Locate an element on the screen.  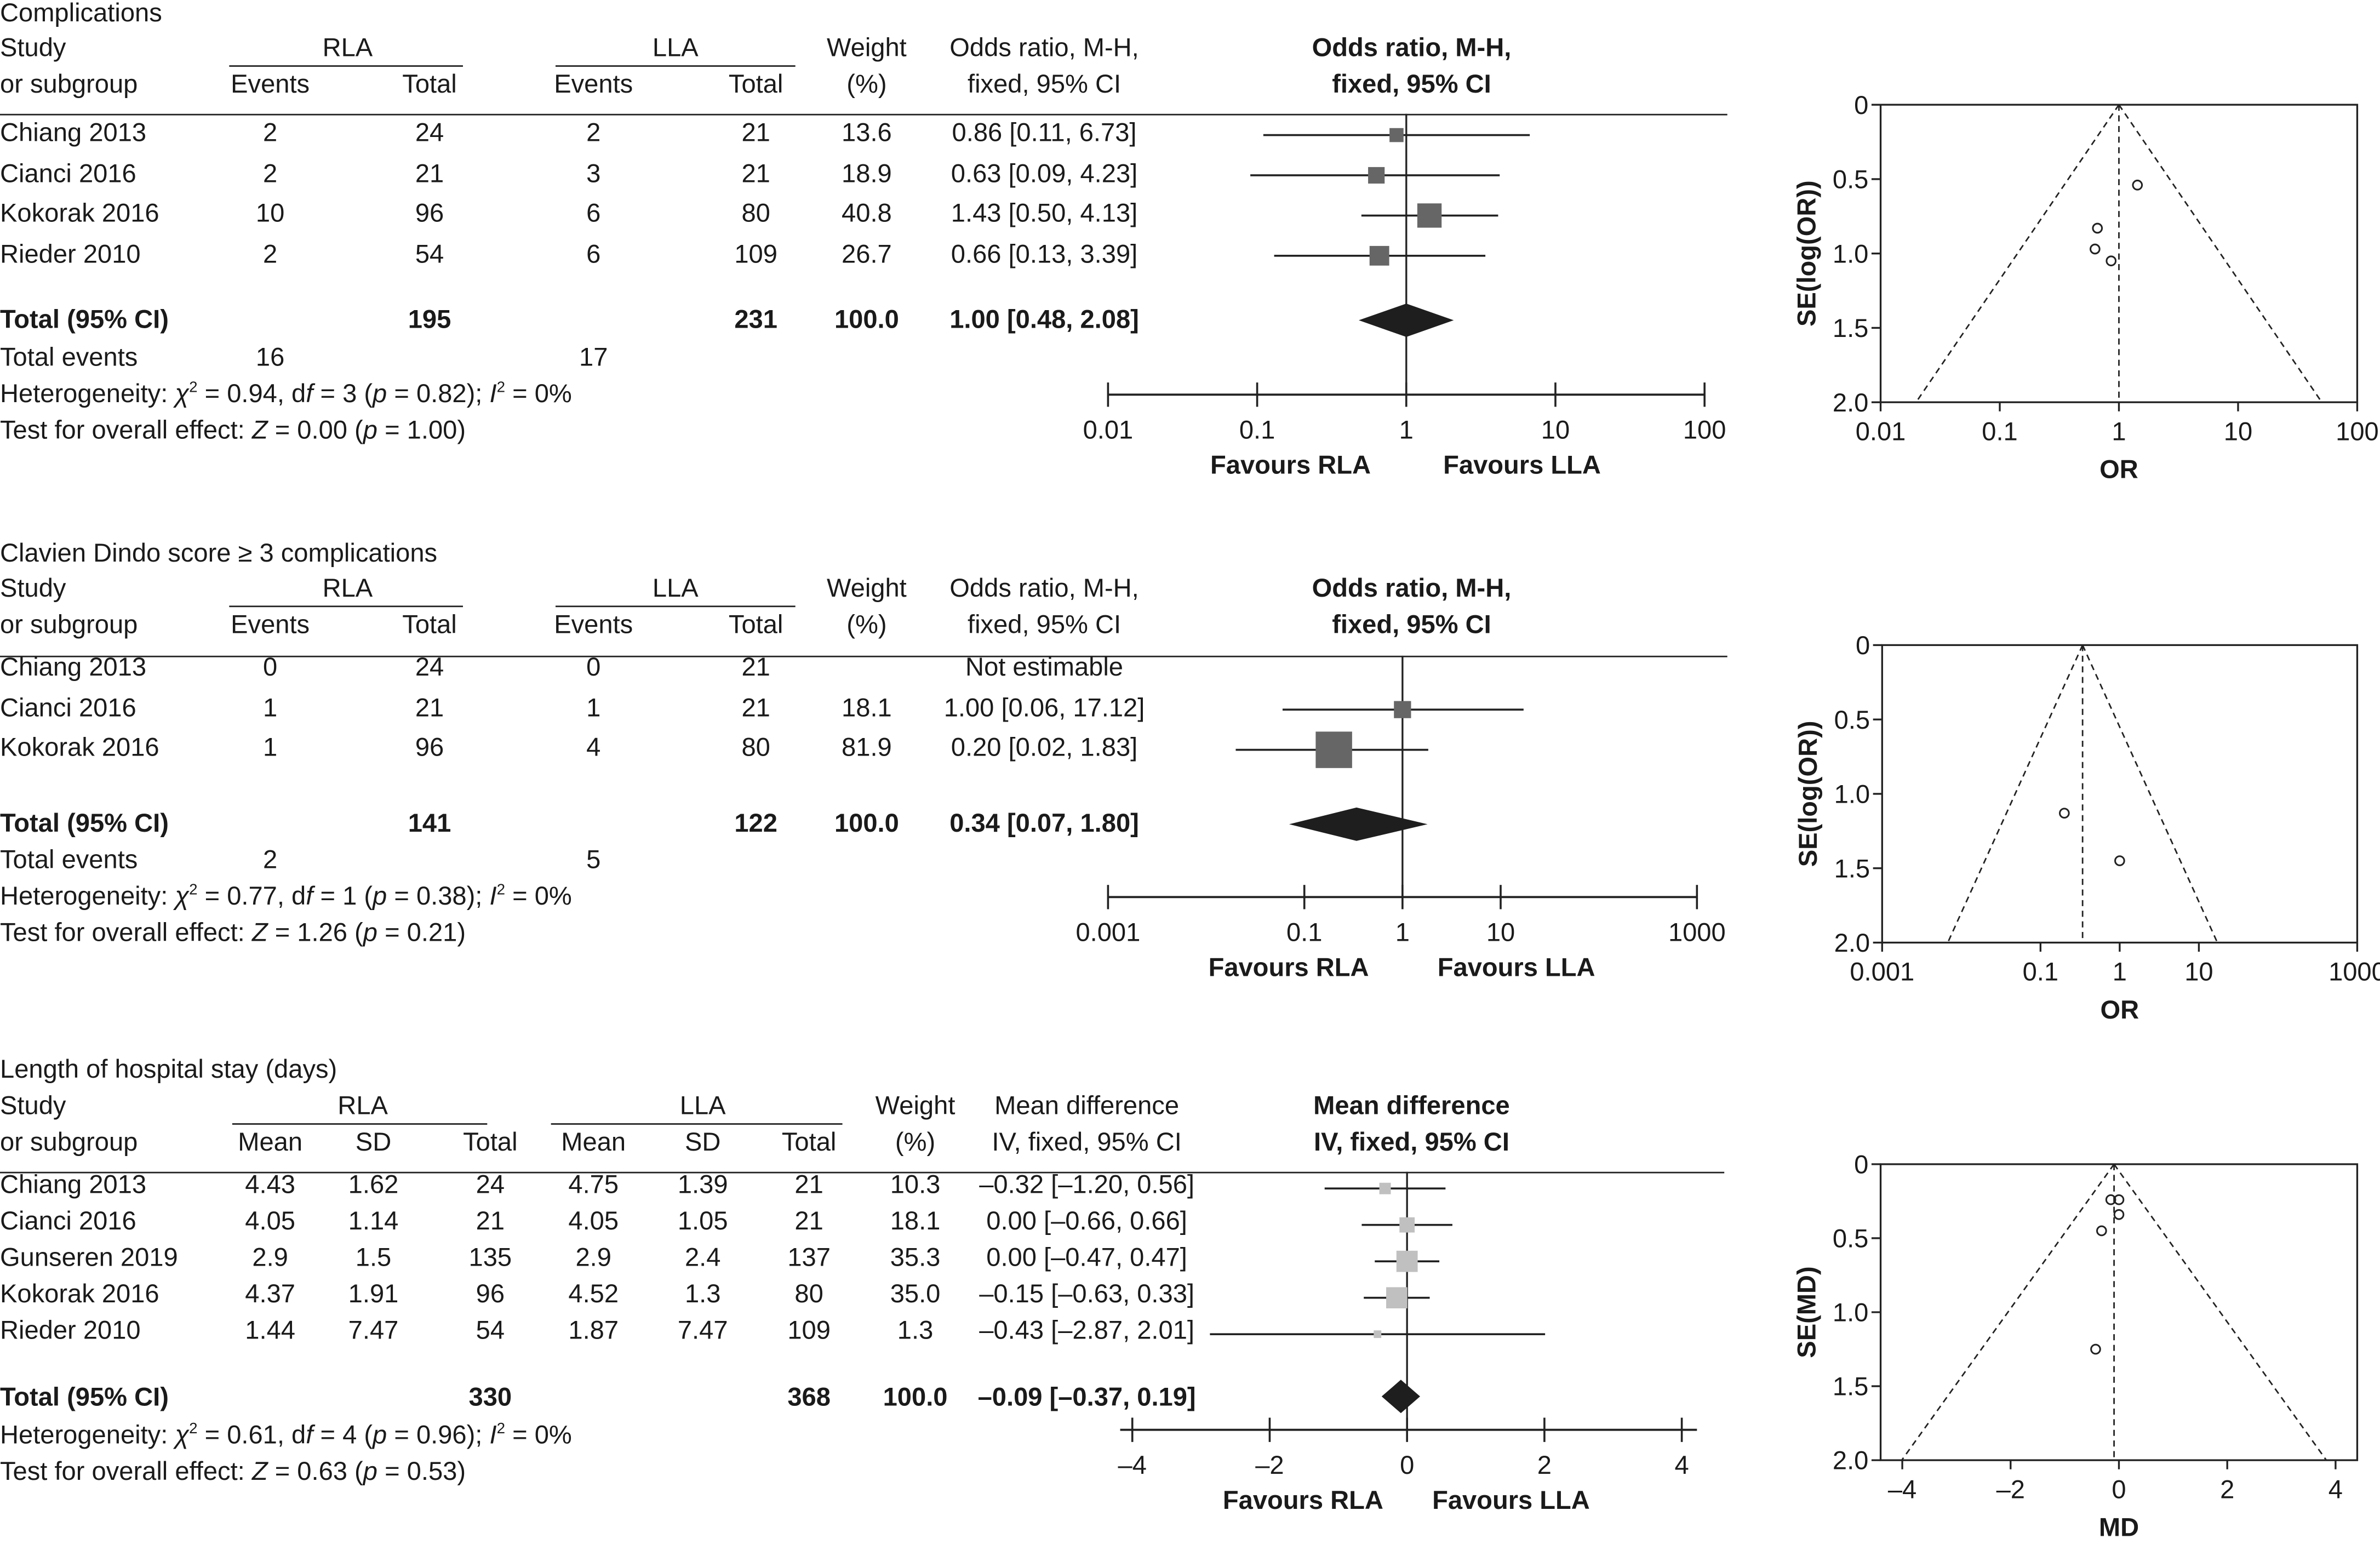
table-cell: 96 is located at coordinates (429, 213).